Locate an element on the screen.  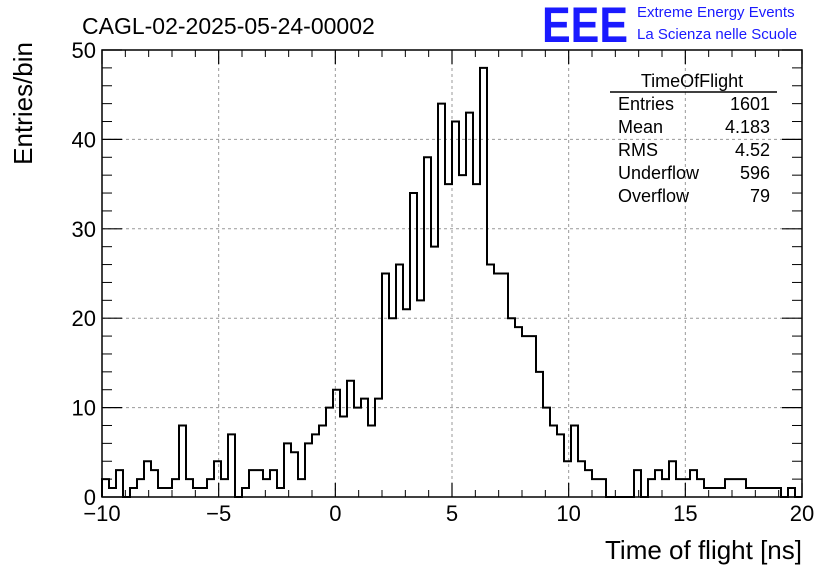
stats-value-entries: 1601 is located at coordinates (750, 104).